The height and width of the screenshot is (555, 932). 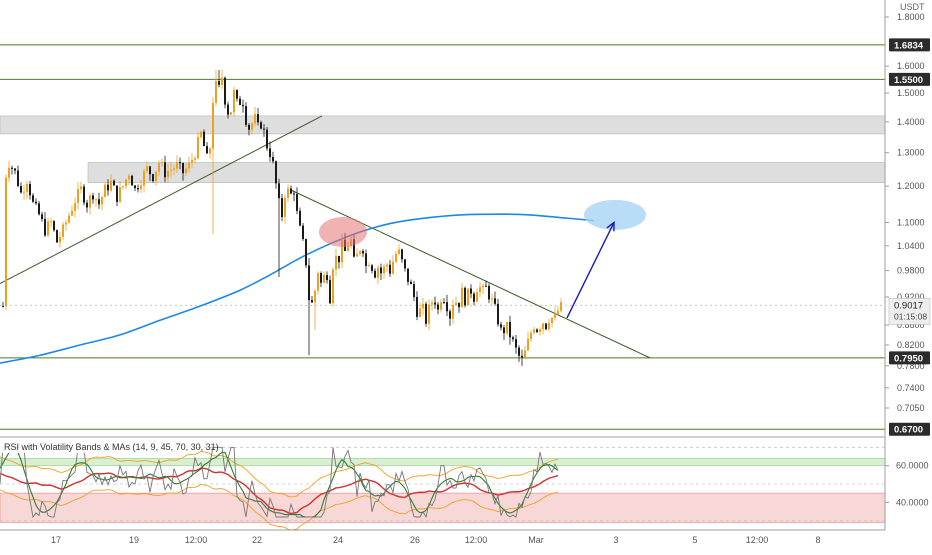 What do you see at coordinates (436, 540) in the screenshot?
I see `time-axis: 17 19 12:00 22 24 26 12:00 Mar 3 5 12:00 8` at bounding box center [436, 540].